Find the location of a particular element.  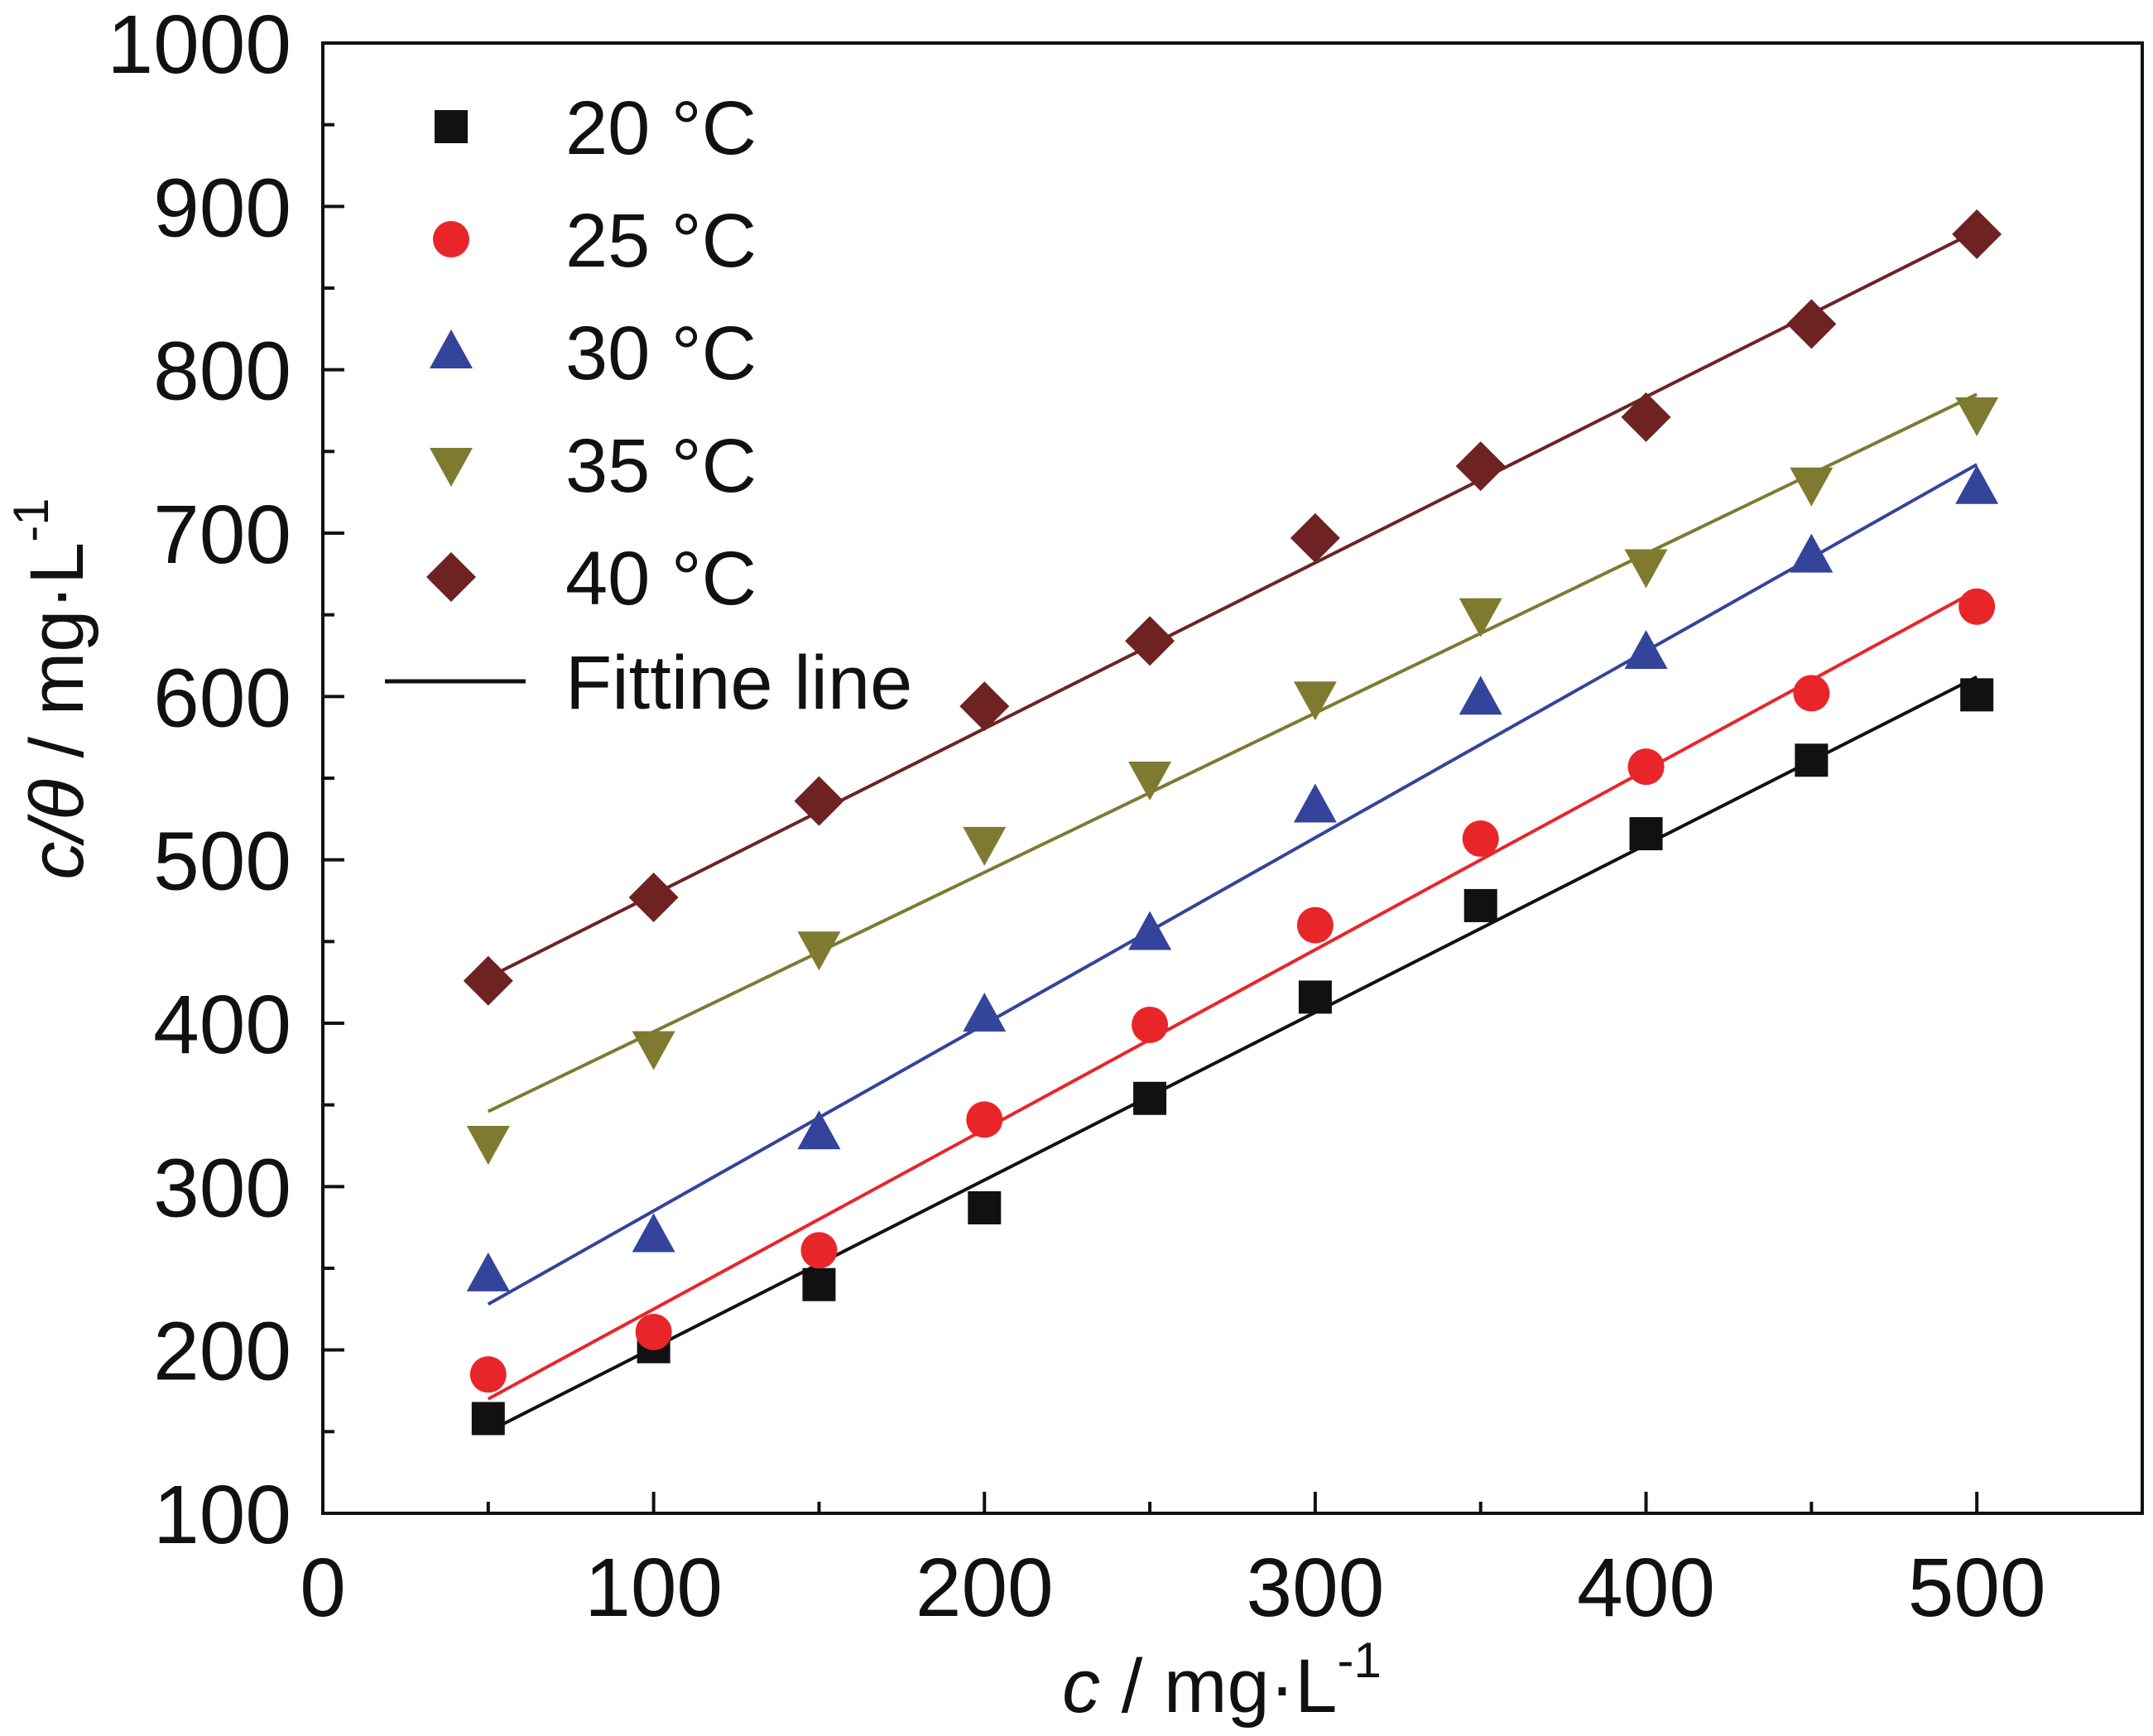

legend: 20 °C 25 °C 30 °C 35 °C 40 °C Fittine line is located at coordinates (648, 405).